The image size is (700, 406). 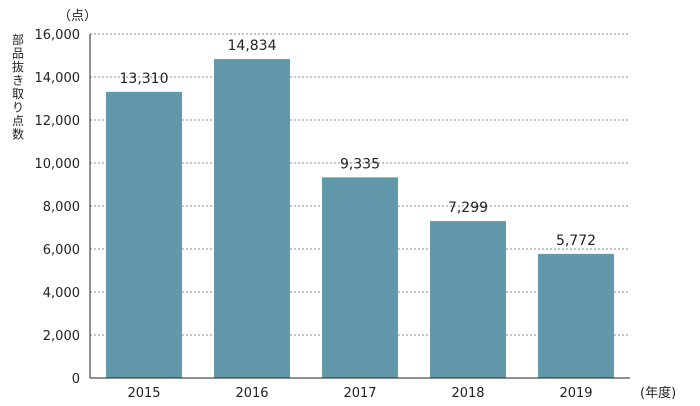 I want to click on y-tick-label: 8,000, so click(x=61, y=207).